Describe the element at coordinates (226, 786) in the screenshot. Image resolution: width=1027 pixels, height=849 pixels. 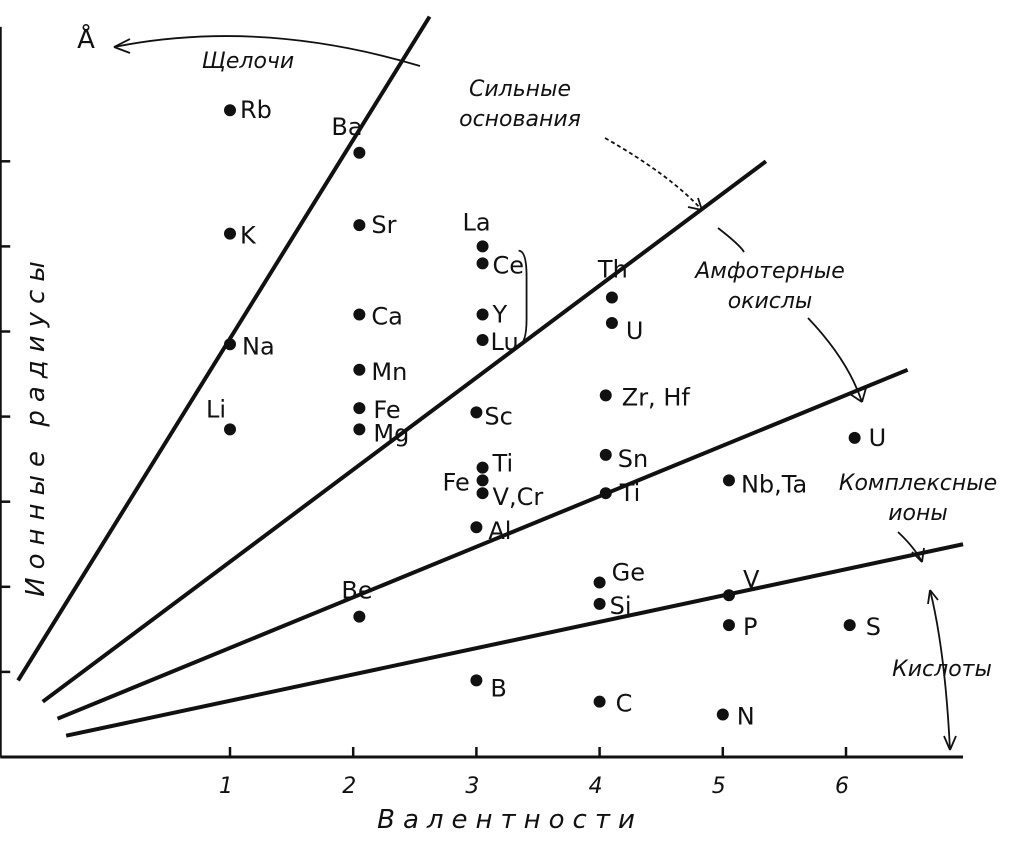
I see `x-tick-label: 1` at that location.